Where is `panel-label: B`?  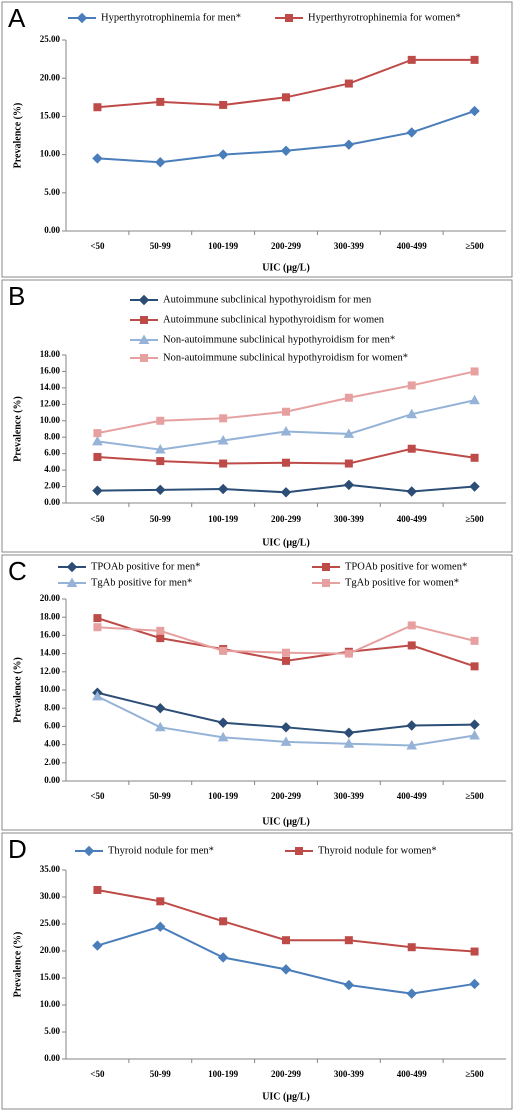 panel-label: B is located at coordinates (16, 296).